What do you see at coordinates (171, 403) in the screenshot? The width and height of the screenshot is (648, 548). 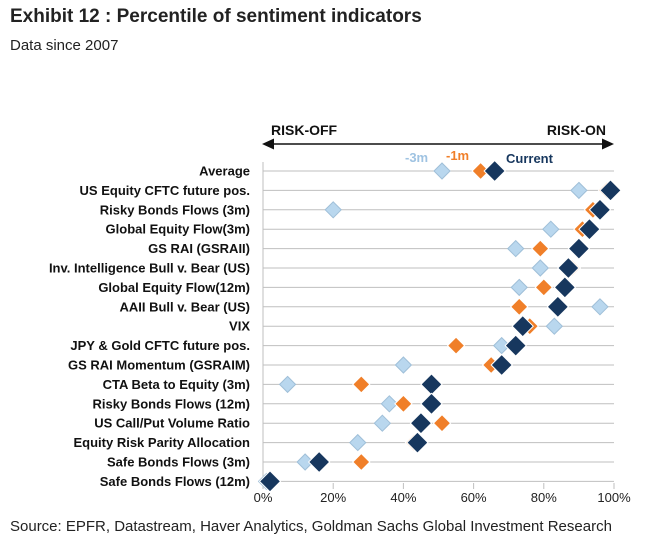 I see `category-label: Risky Bonds Flows (12m)` at bounding box center [171, 403].